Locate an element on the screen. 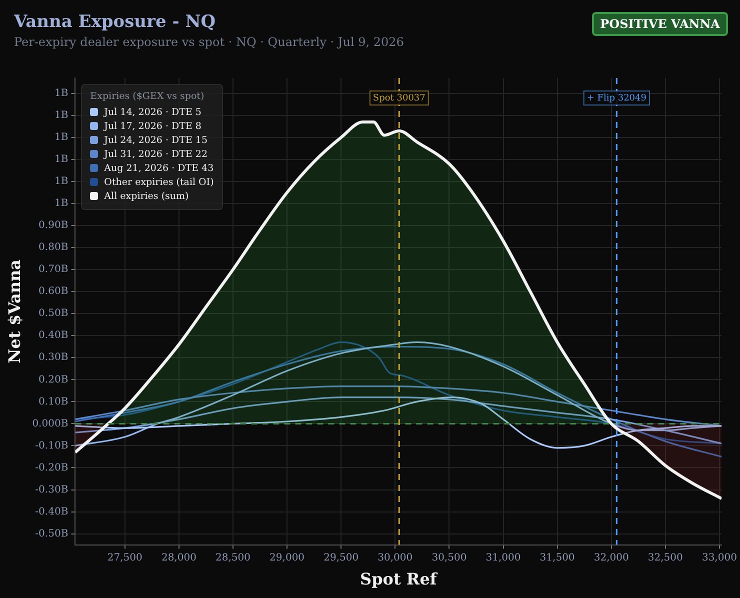 This screenshot has height=598, width=740. legend-label: Jul 24, 2026 · DTE 15 is located at coordinates (156, 140).